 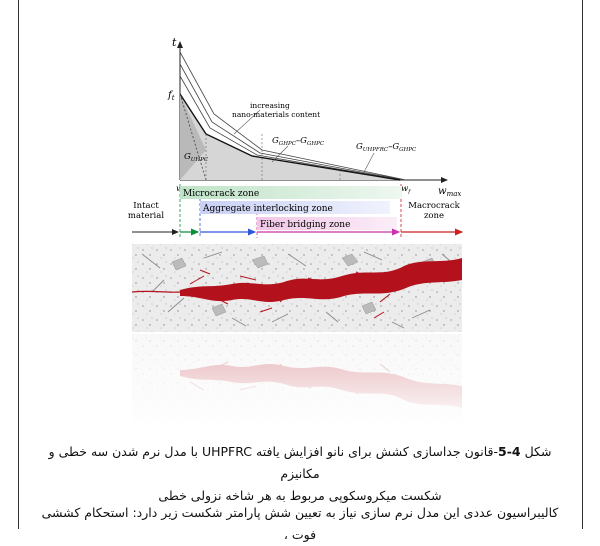 What do you see at coordinates (247, 122) in the screenshot?
I see `increasing-pointer` at bounding box center [247, 122].